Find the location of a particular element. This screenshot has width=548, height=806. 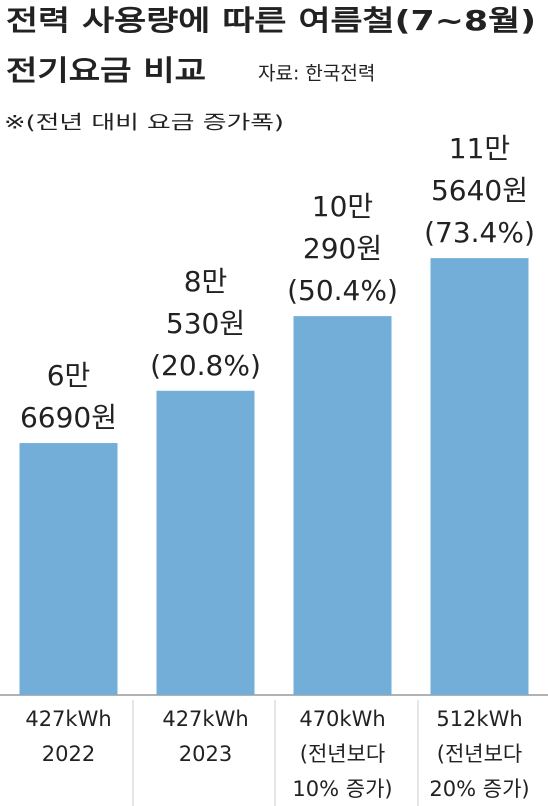

value-label: (20.8%) is located at coordinates (205, 365).